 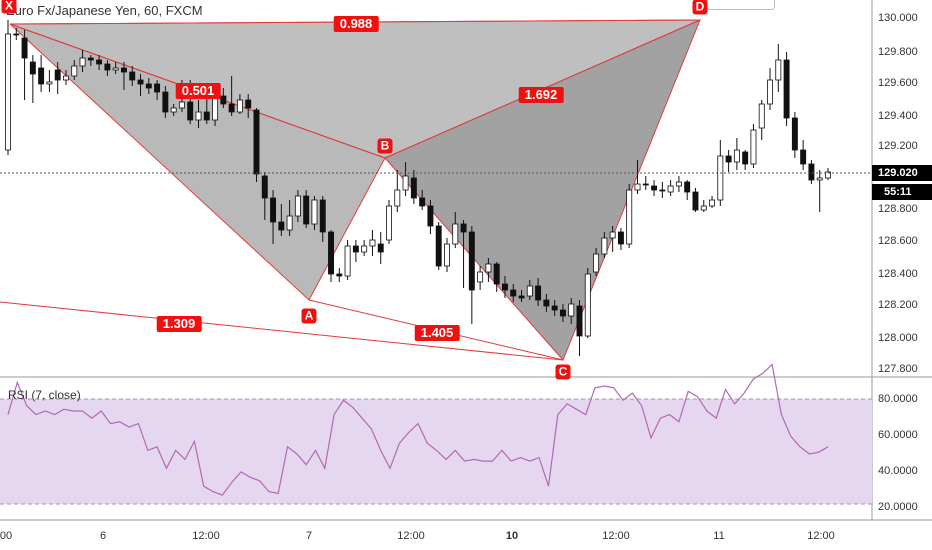 What do you see at coordinates (898, 399) in the screenshot?
I see `rsi-tick: 80.0000` at bounding box center [898, 399].